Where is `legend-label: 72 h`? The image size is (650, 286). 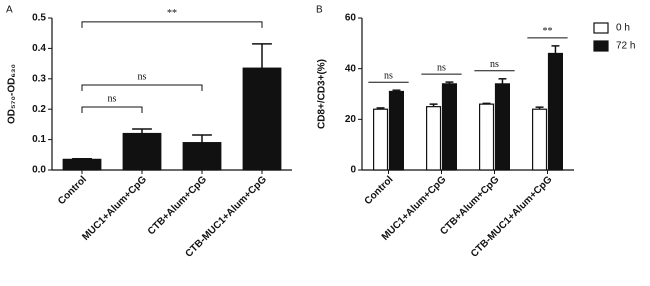
legend-label: 72 h is located at coordinates (625, 46).